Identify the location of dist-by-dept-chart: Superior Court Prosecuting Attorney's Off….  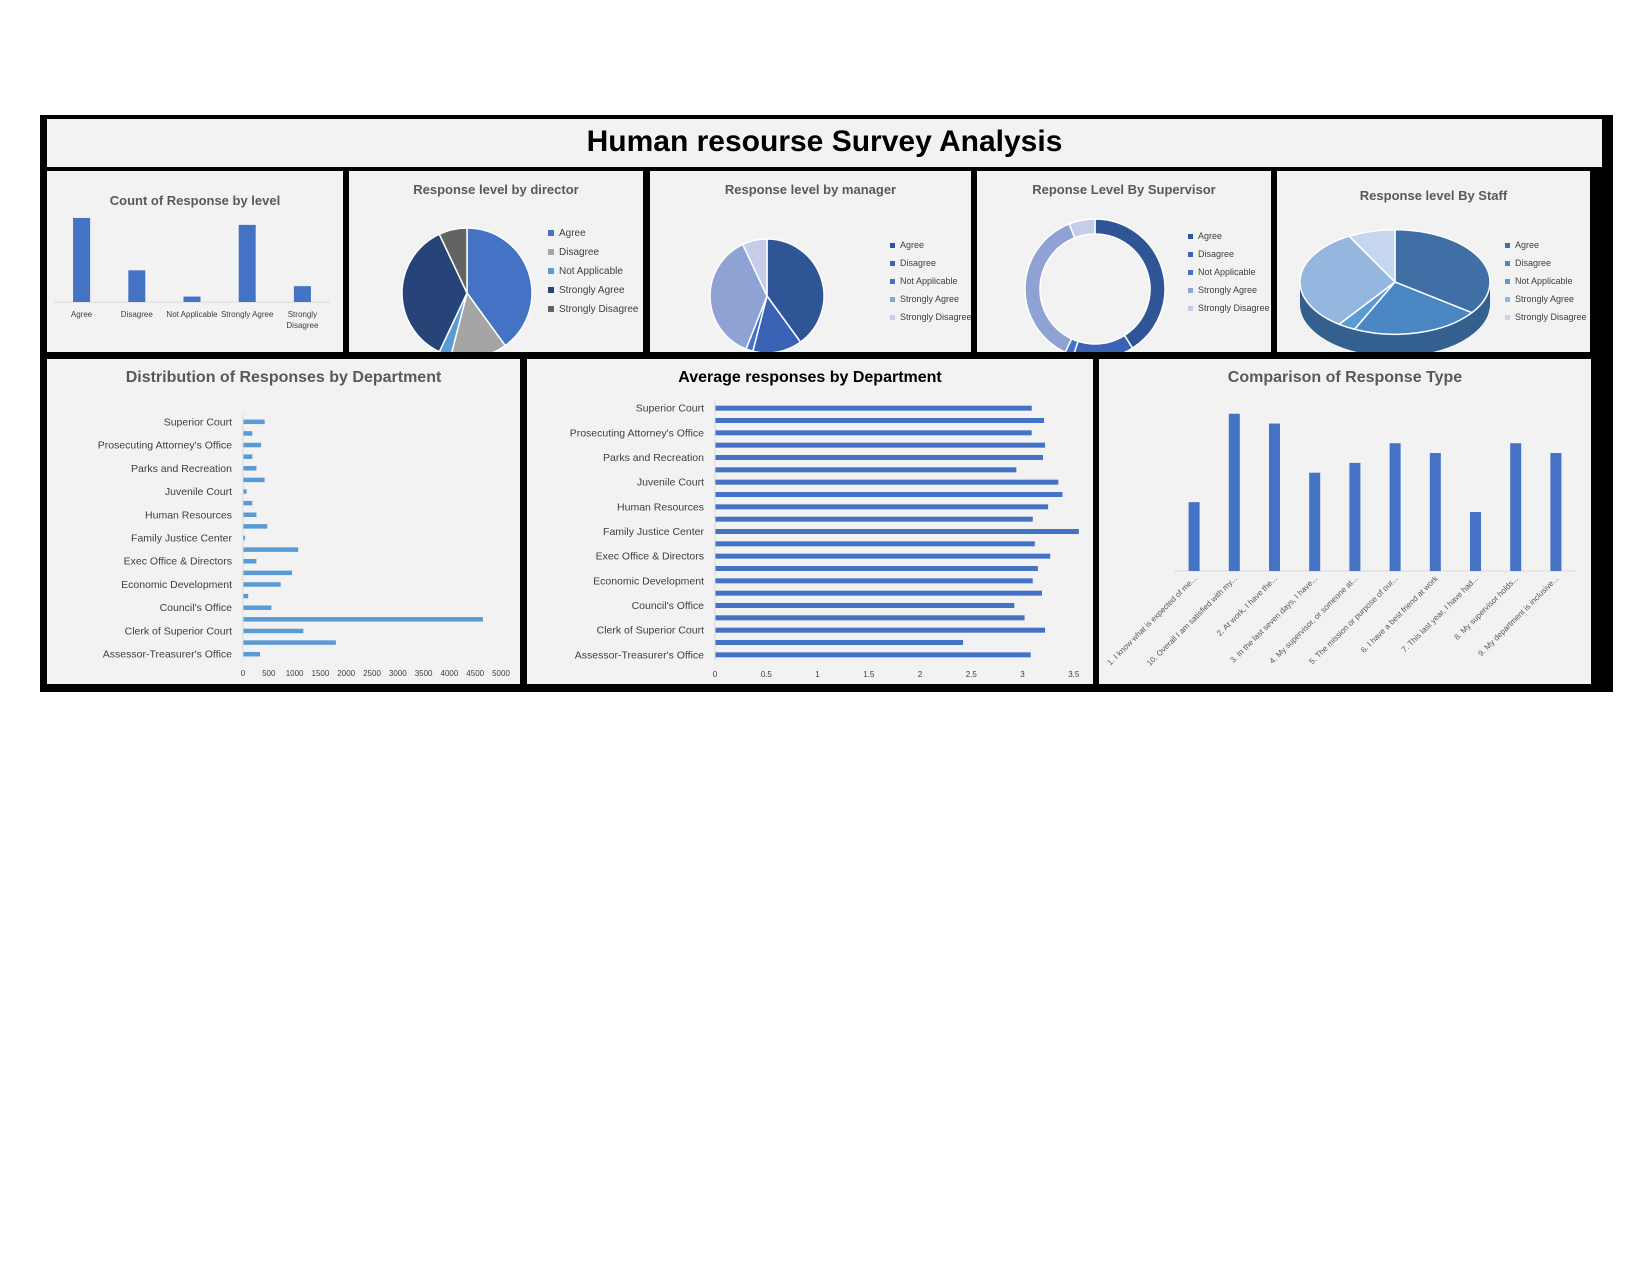
(304, 546).